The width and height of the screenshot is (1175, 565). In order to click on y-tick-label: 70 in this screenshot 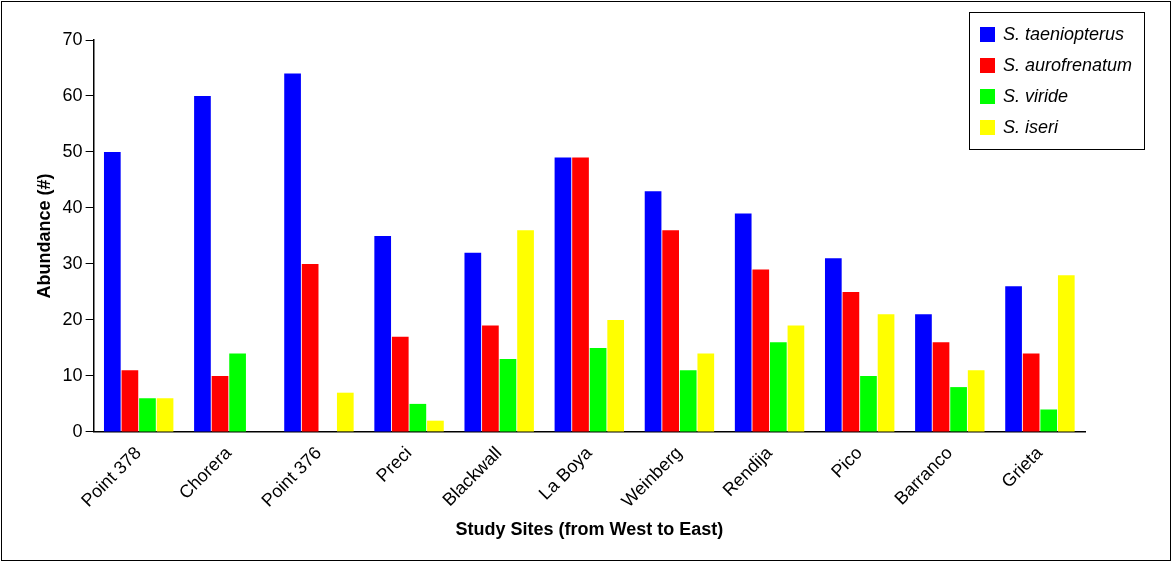, I will do `click(72, 38)`.